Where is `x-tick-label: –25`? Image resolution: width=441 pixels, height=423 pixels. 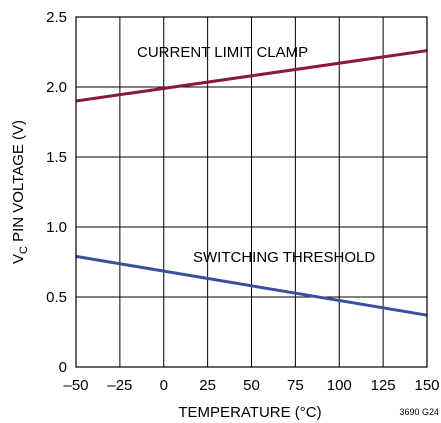 x-tick-label: –25 is located at coordinates (119, 385).